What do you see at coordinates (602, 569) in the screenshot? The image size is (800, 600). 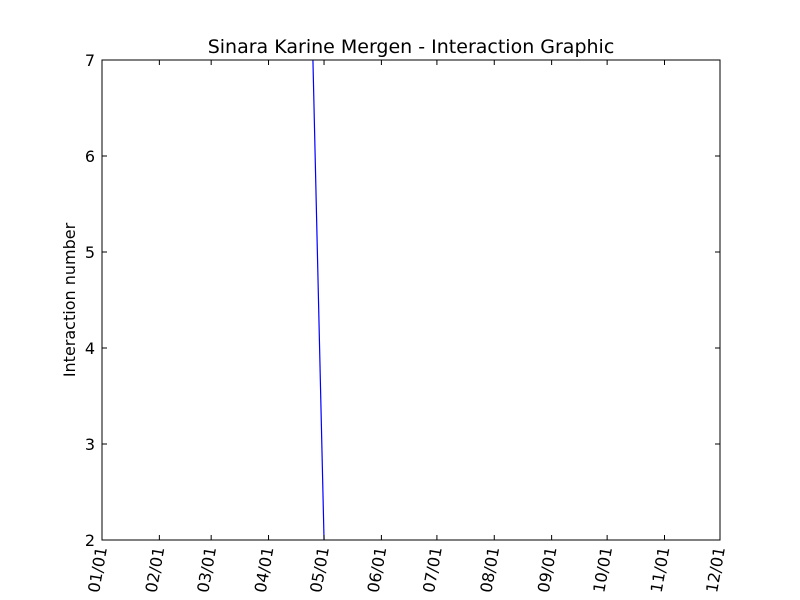 I see `x-tick-label: 10/01` at bounding box center [602, 569].